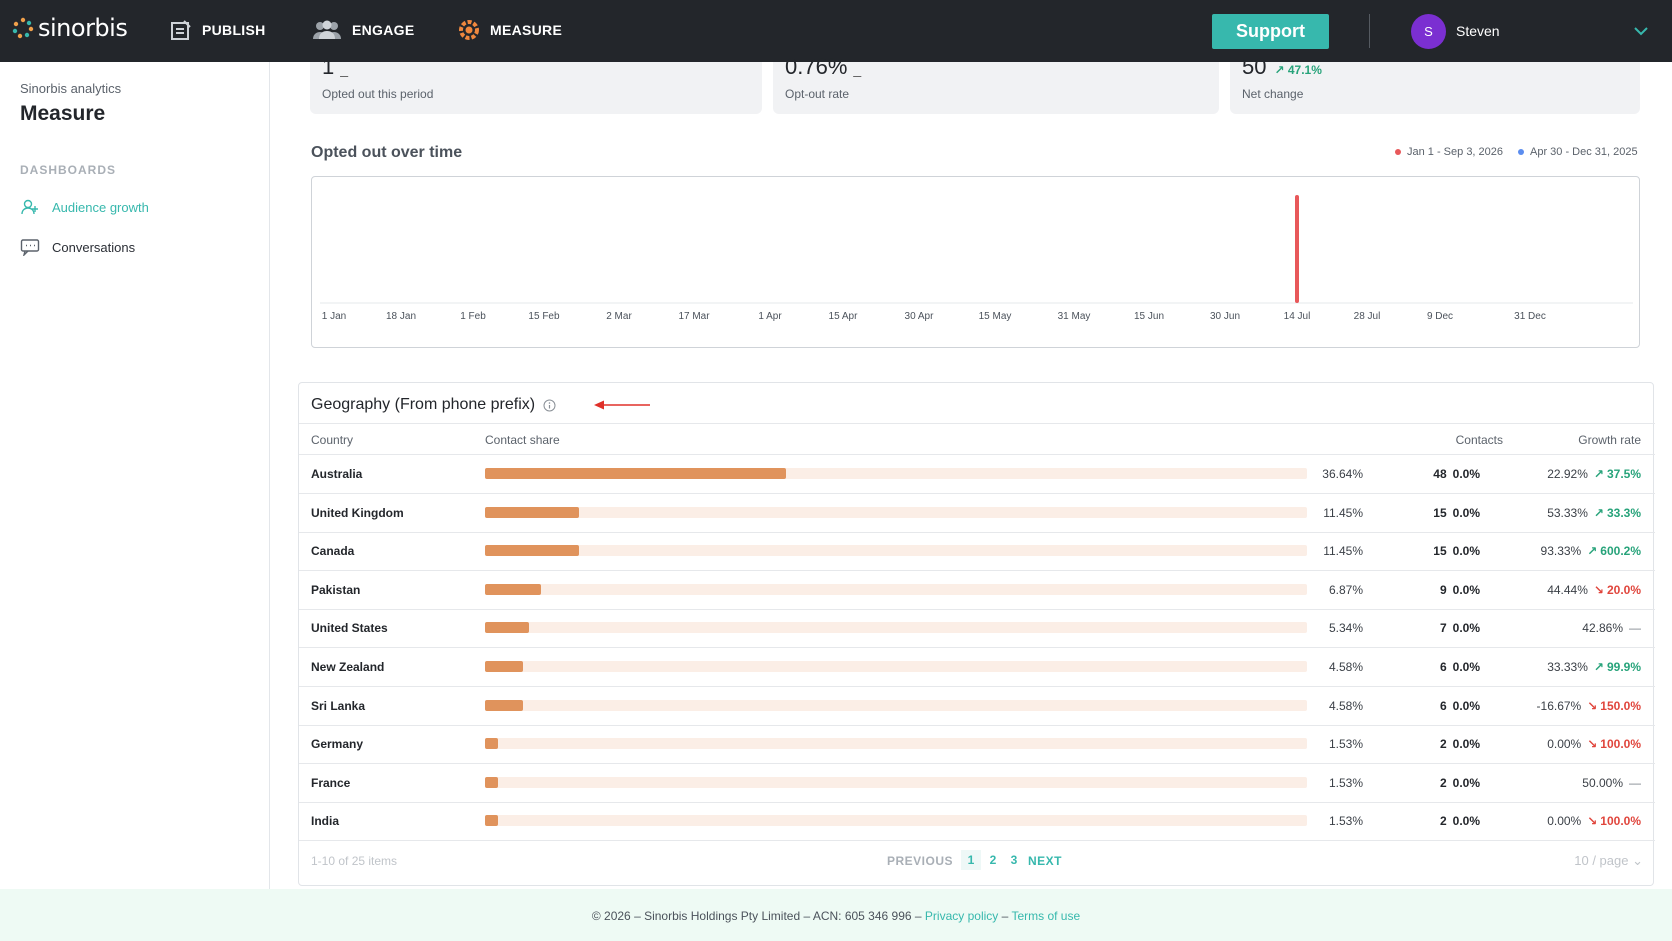  What do you see at coordinates (70, 28) in the screenshot?
I see `brand-logo: sinorbis` at bounding box center [70, 28].